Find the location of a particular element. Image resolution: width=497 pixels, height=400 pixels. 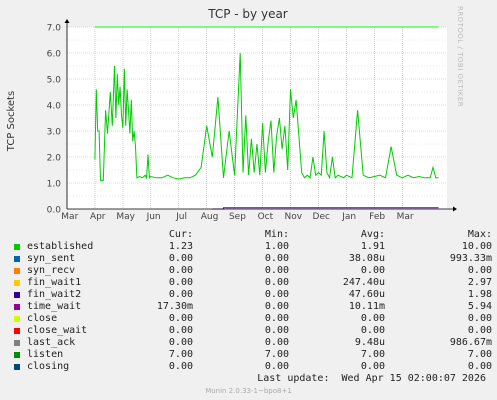

legend-max: 2.97 is located at coordinates (479, 282).